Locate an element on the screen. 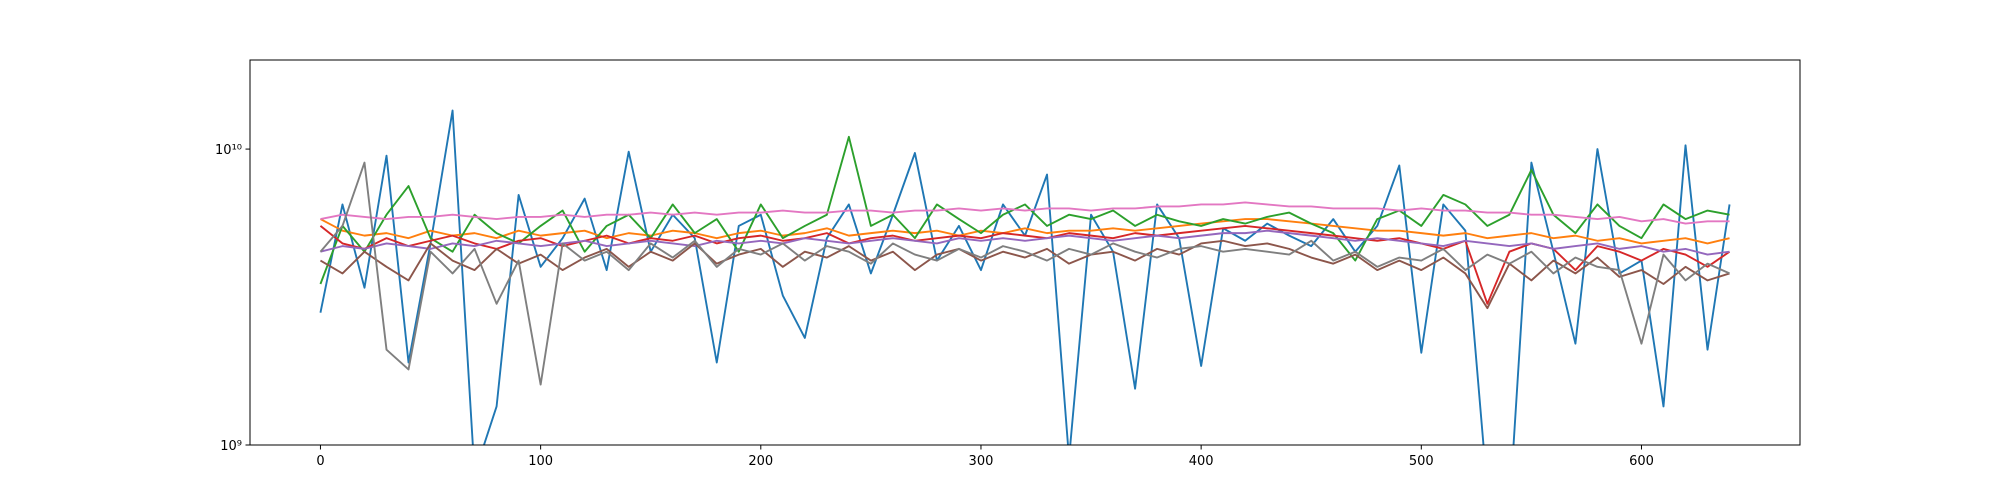  x-tick-label: 0 is located at coordinates (320, 461).